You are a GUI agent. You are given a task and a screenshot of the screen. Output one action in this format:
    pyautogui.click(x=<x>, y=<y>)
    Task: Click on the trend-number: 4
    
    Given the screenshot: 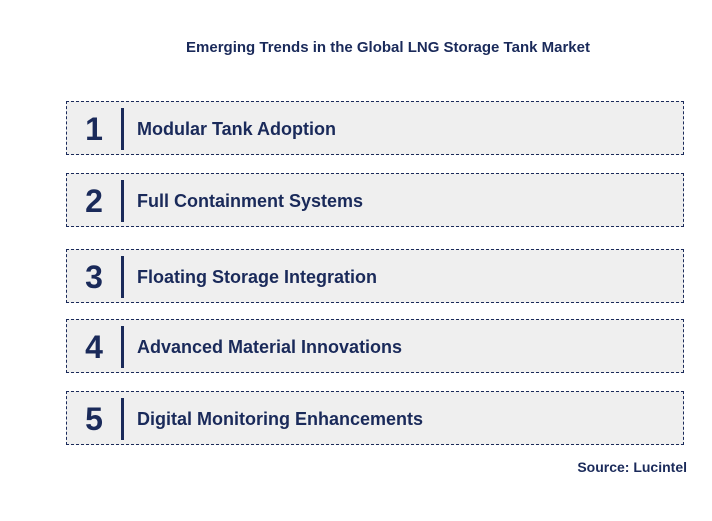 What is the action you would take?
    pyautogui.click(x=94, y=347)
    